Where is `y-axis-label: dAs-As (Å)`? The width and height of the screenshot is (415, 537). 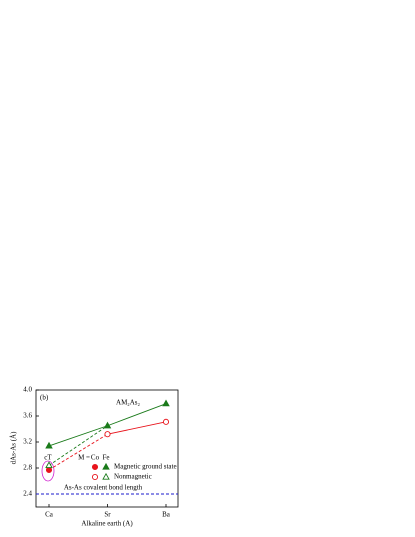
y-axis-label: dAs-As (Å) is located at coordinates (14, 448).